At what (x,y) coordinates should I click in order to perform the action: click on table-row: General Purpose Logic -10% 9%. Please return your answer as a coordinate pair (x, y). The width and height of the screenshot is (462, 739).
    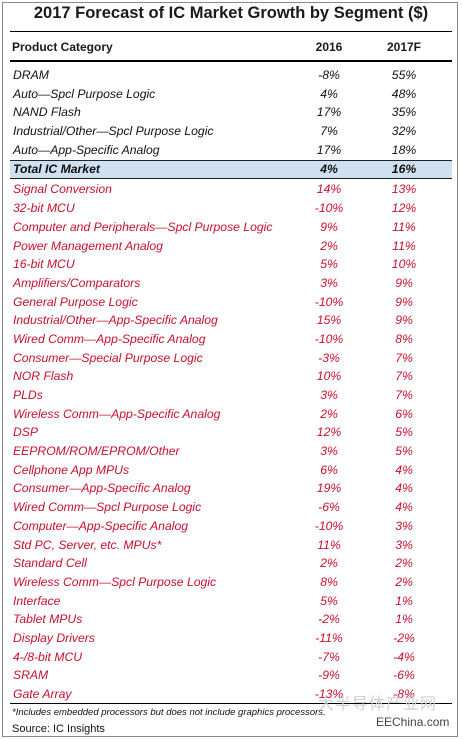
    Looking at the image, I should click on (231, 302).